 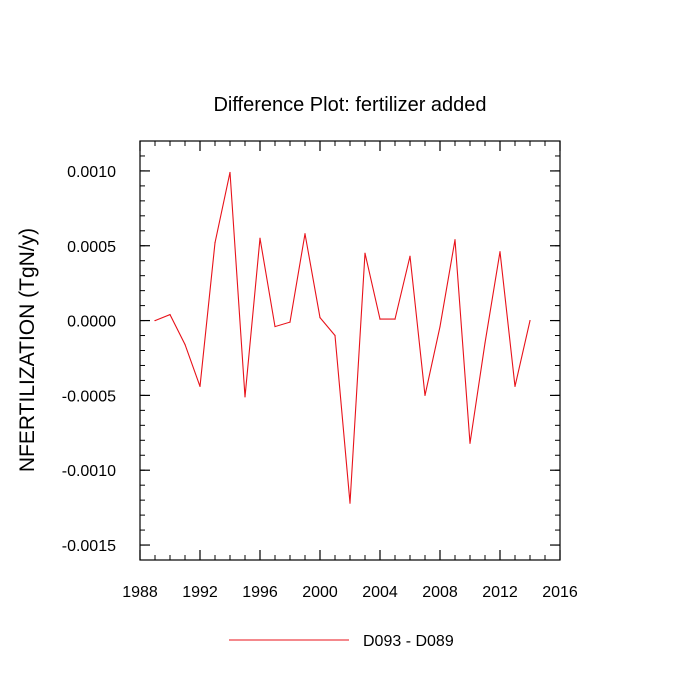 What do you see at coordinates (89, 396) in the screenshot?
I see `y-tick-label: -0.0005` at bounding box center [89, 396].